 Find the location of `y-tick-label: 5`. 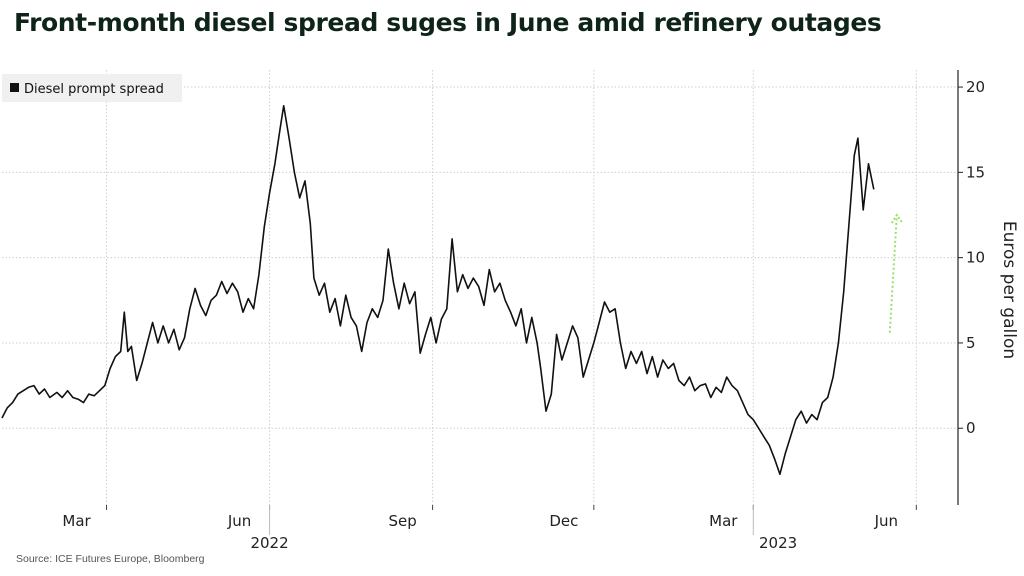

y-tick-label: 5 is located at coordinates (971, 343).